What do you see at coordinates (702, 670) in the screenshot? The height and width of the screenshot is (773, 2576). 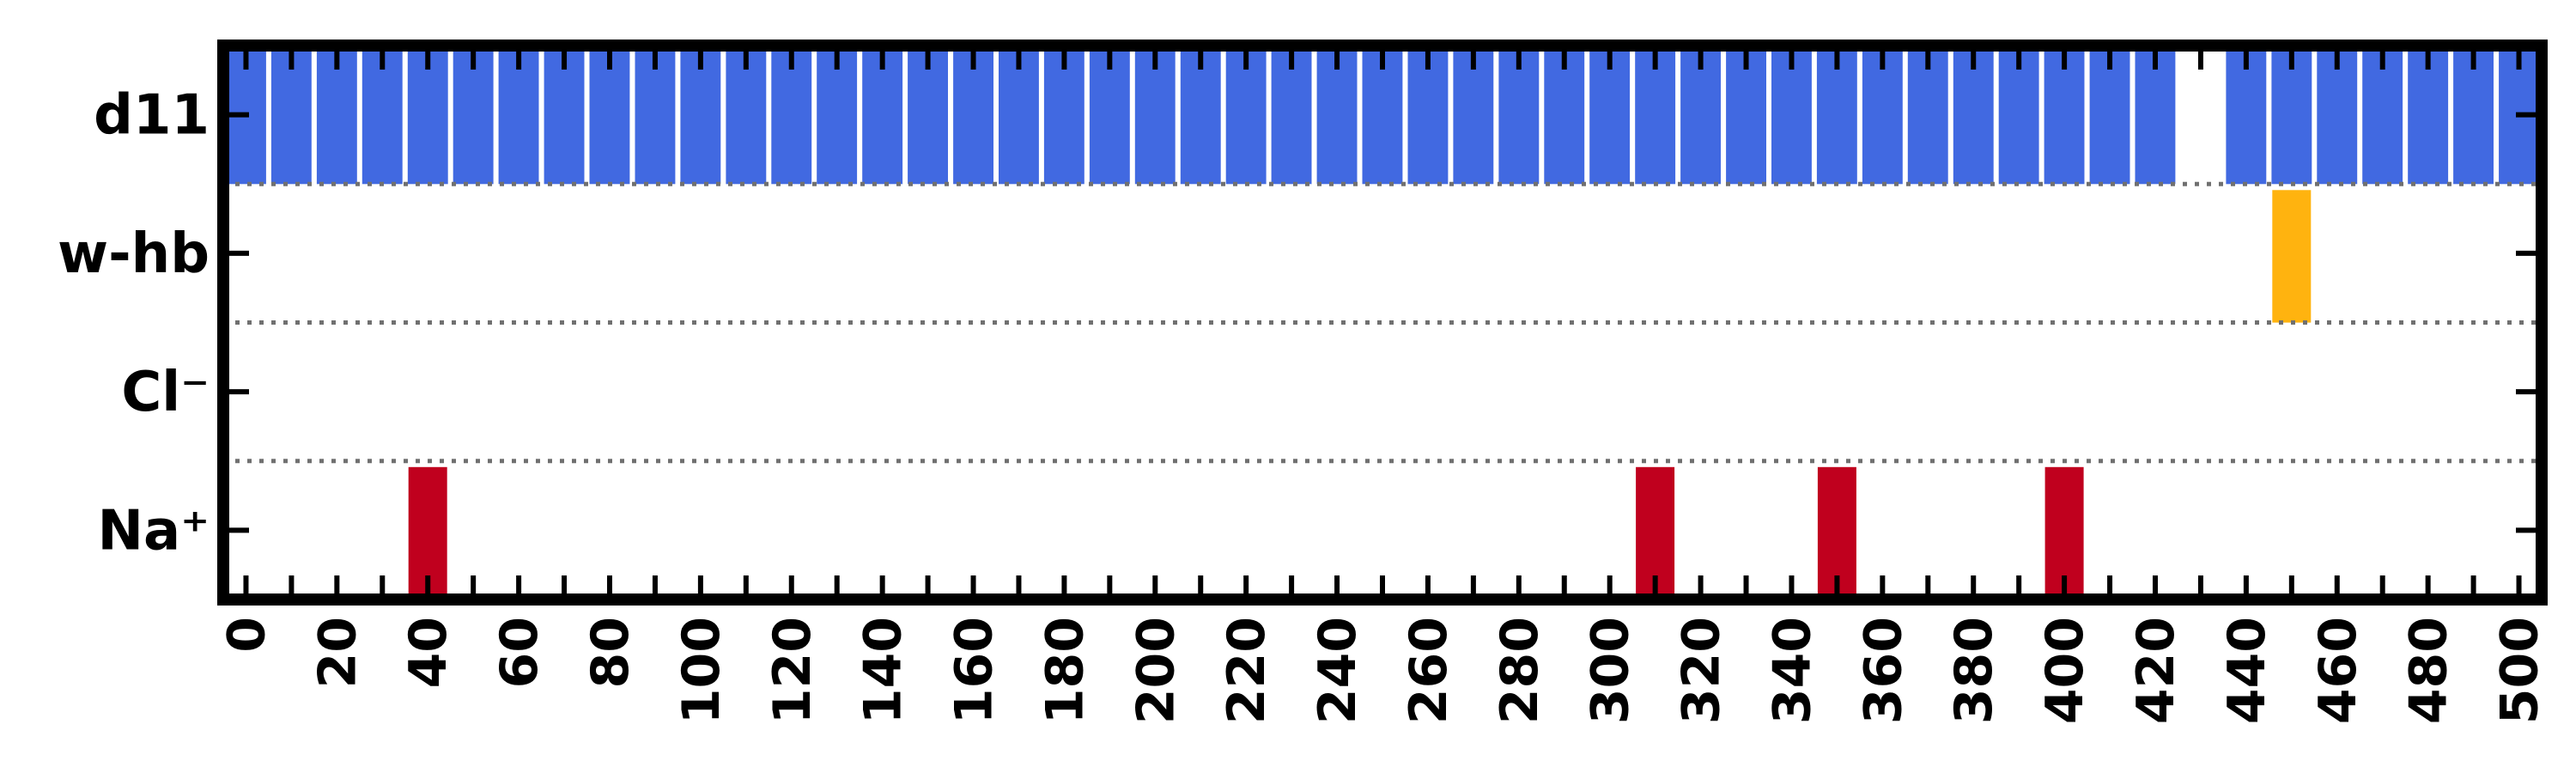 I see `x-tick-label: 100` at bounding box center [702, 670].